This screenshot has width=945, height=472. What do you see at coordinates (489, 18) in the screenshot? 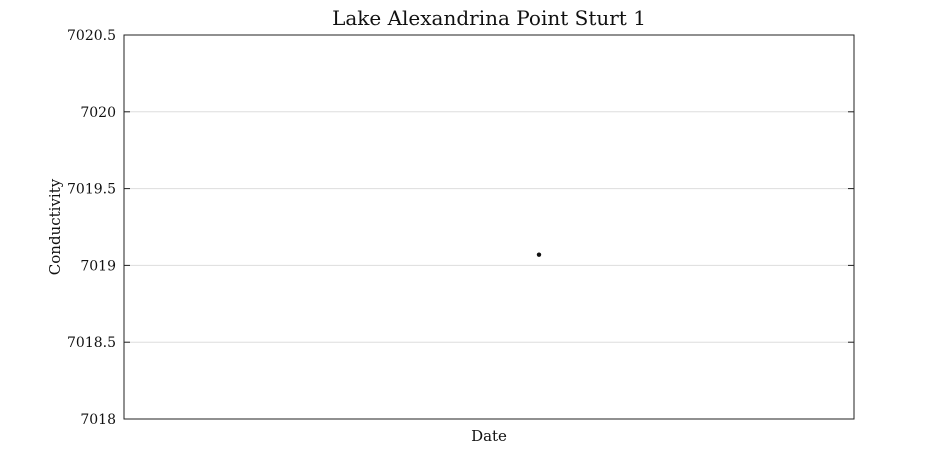
I see `chart-title: Lake Alexandrina Point Sturt 1` at bounding box center [489, 18].